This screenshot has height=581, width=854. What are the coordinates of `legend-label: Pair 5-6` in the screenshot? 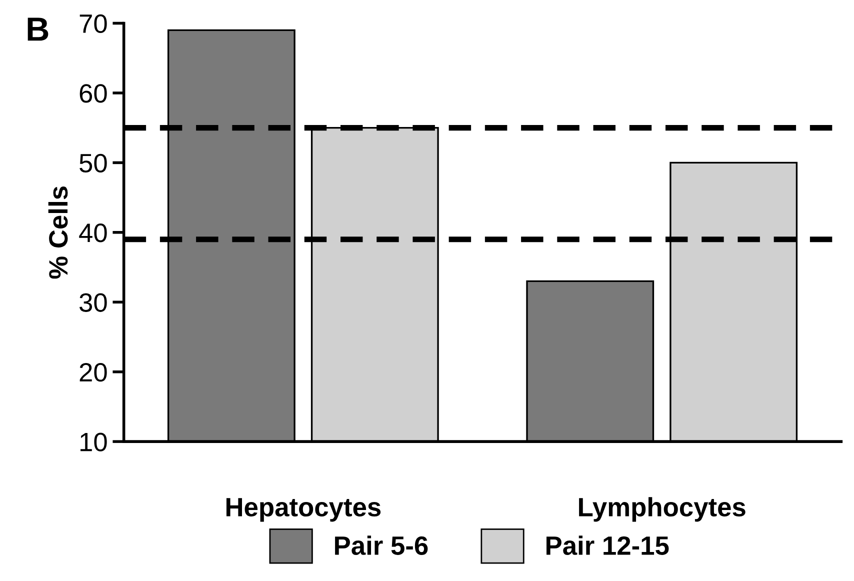 It's located at (381, 546).